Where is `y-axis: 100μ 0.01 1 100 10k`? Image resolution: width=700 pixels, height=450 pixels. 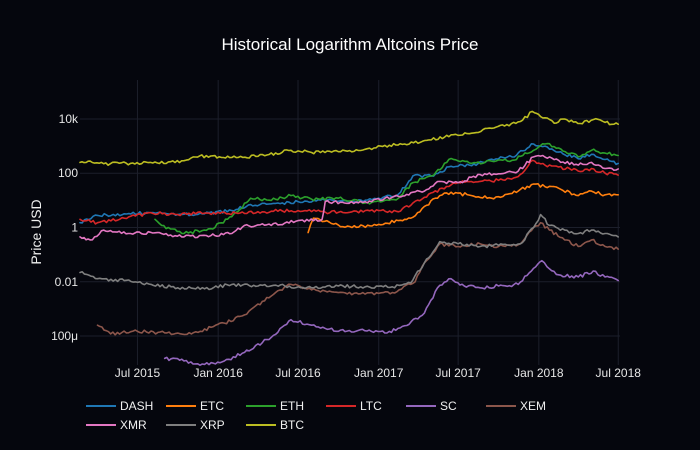 y-axis: 100μ 0.01 1 100 10k is located at coordinates (65, 227).